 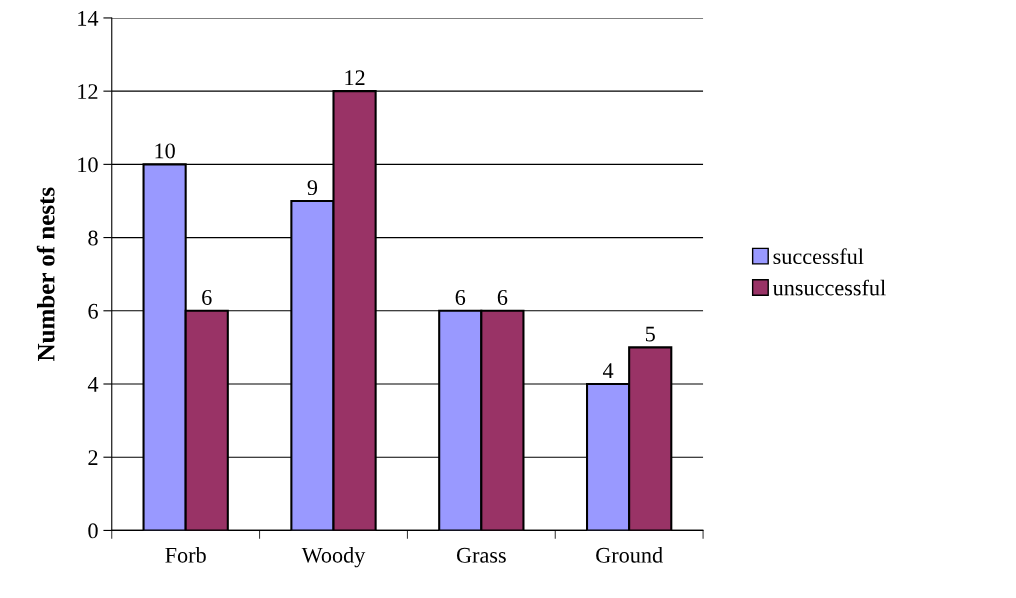 What do you see at coordinates (829, 287) in the screenshot?
I see `legend-label: unsuccessful` at bounding box center [829, 287].